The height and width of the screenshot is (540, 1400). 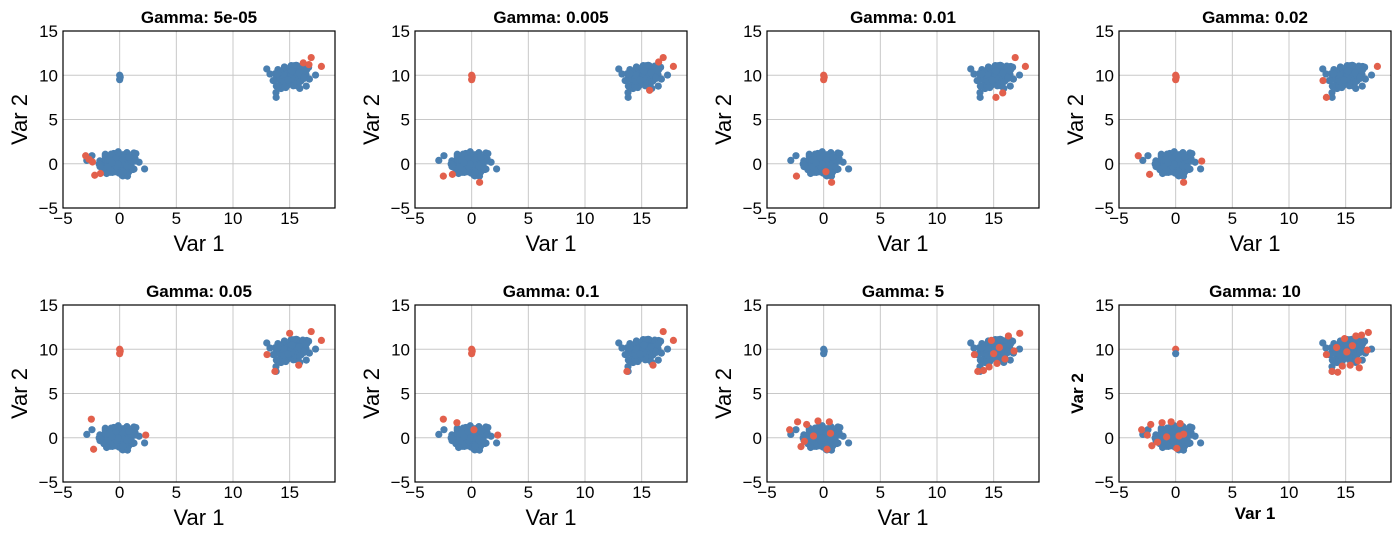 What do you see at coordinates (1230, 402) in the screenshot?
I see `scatter-panel-8: −5 0 5 10 15 −5 0 5 10 15 Gamma: 10 Var 1 Var 2` at bounding box center [1230, 402].